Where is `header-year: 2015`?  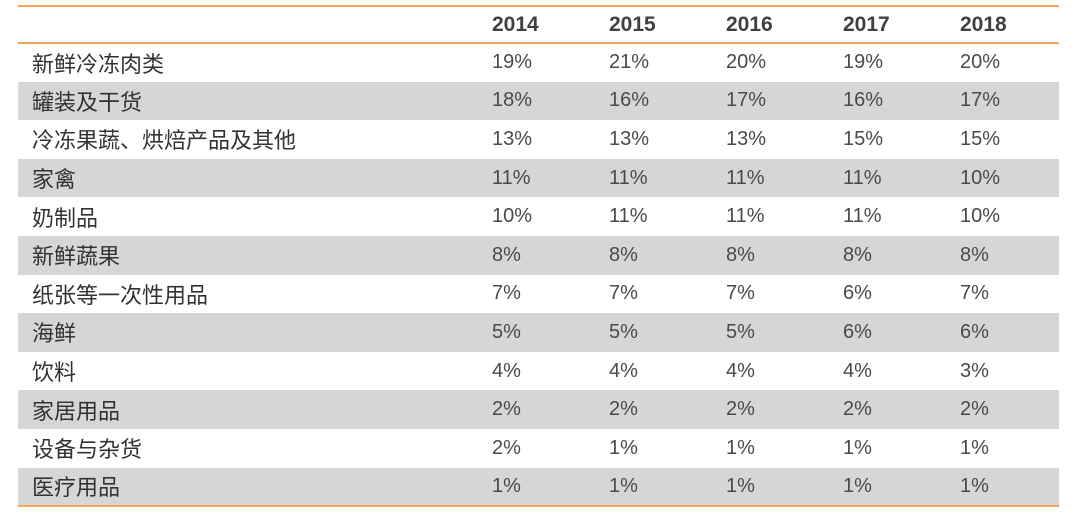 header-year: 2015 is located at coordinates (649, 24).